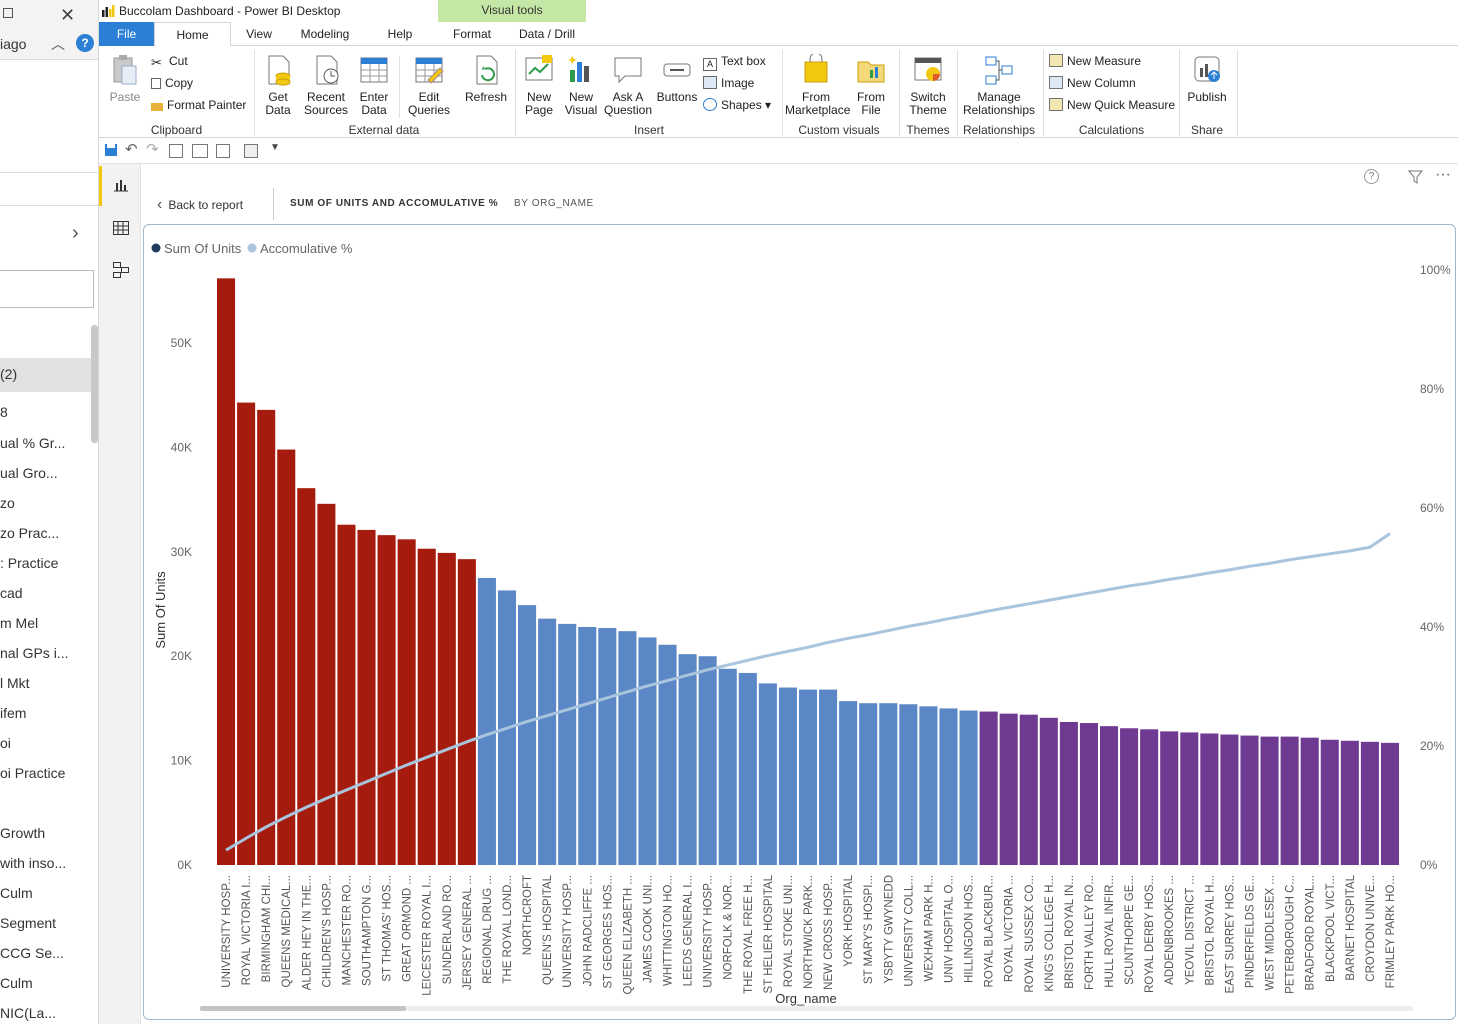  Describe the element at coordinates (1371, 176) in the screenshot. I see `help-circle-icon: ?` at that location.